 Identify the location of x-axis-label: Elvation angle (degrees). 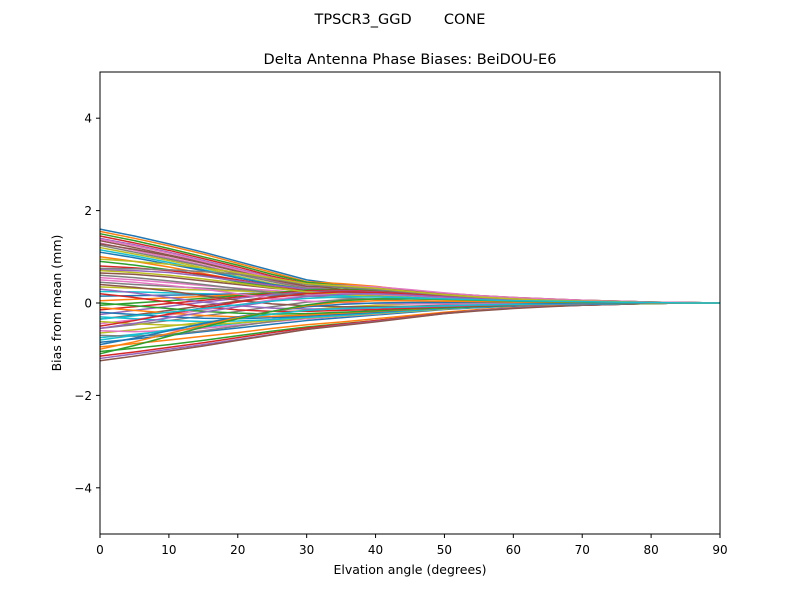
(409, 569).